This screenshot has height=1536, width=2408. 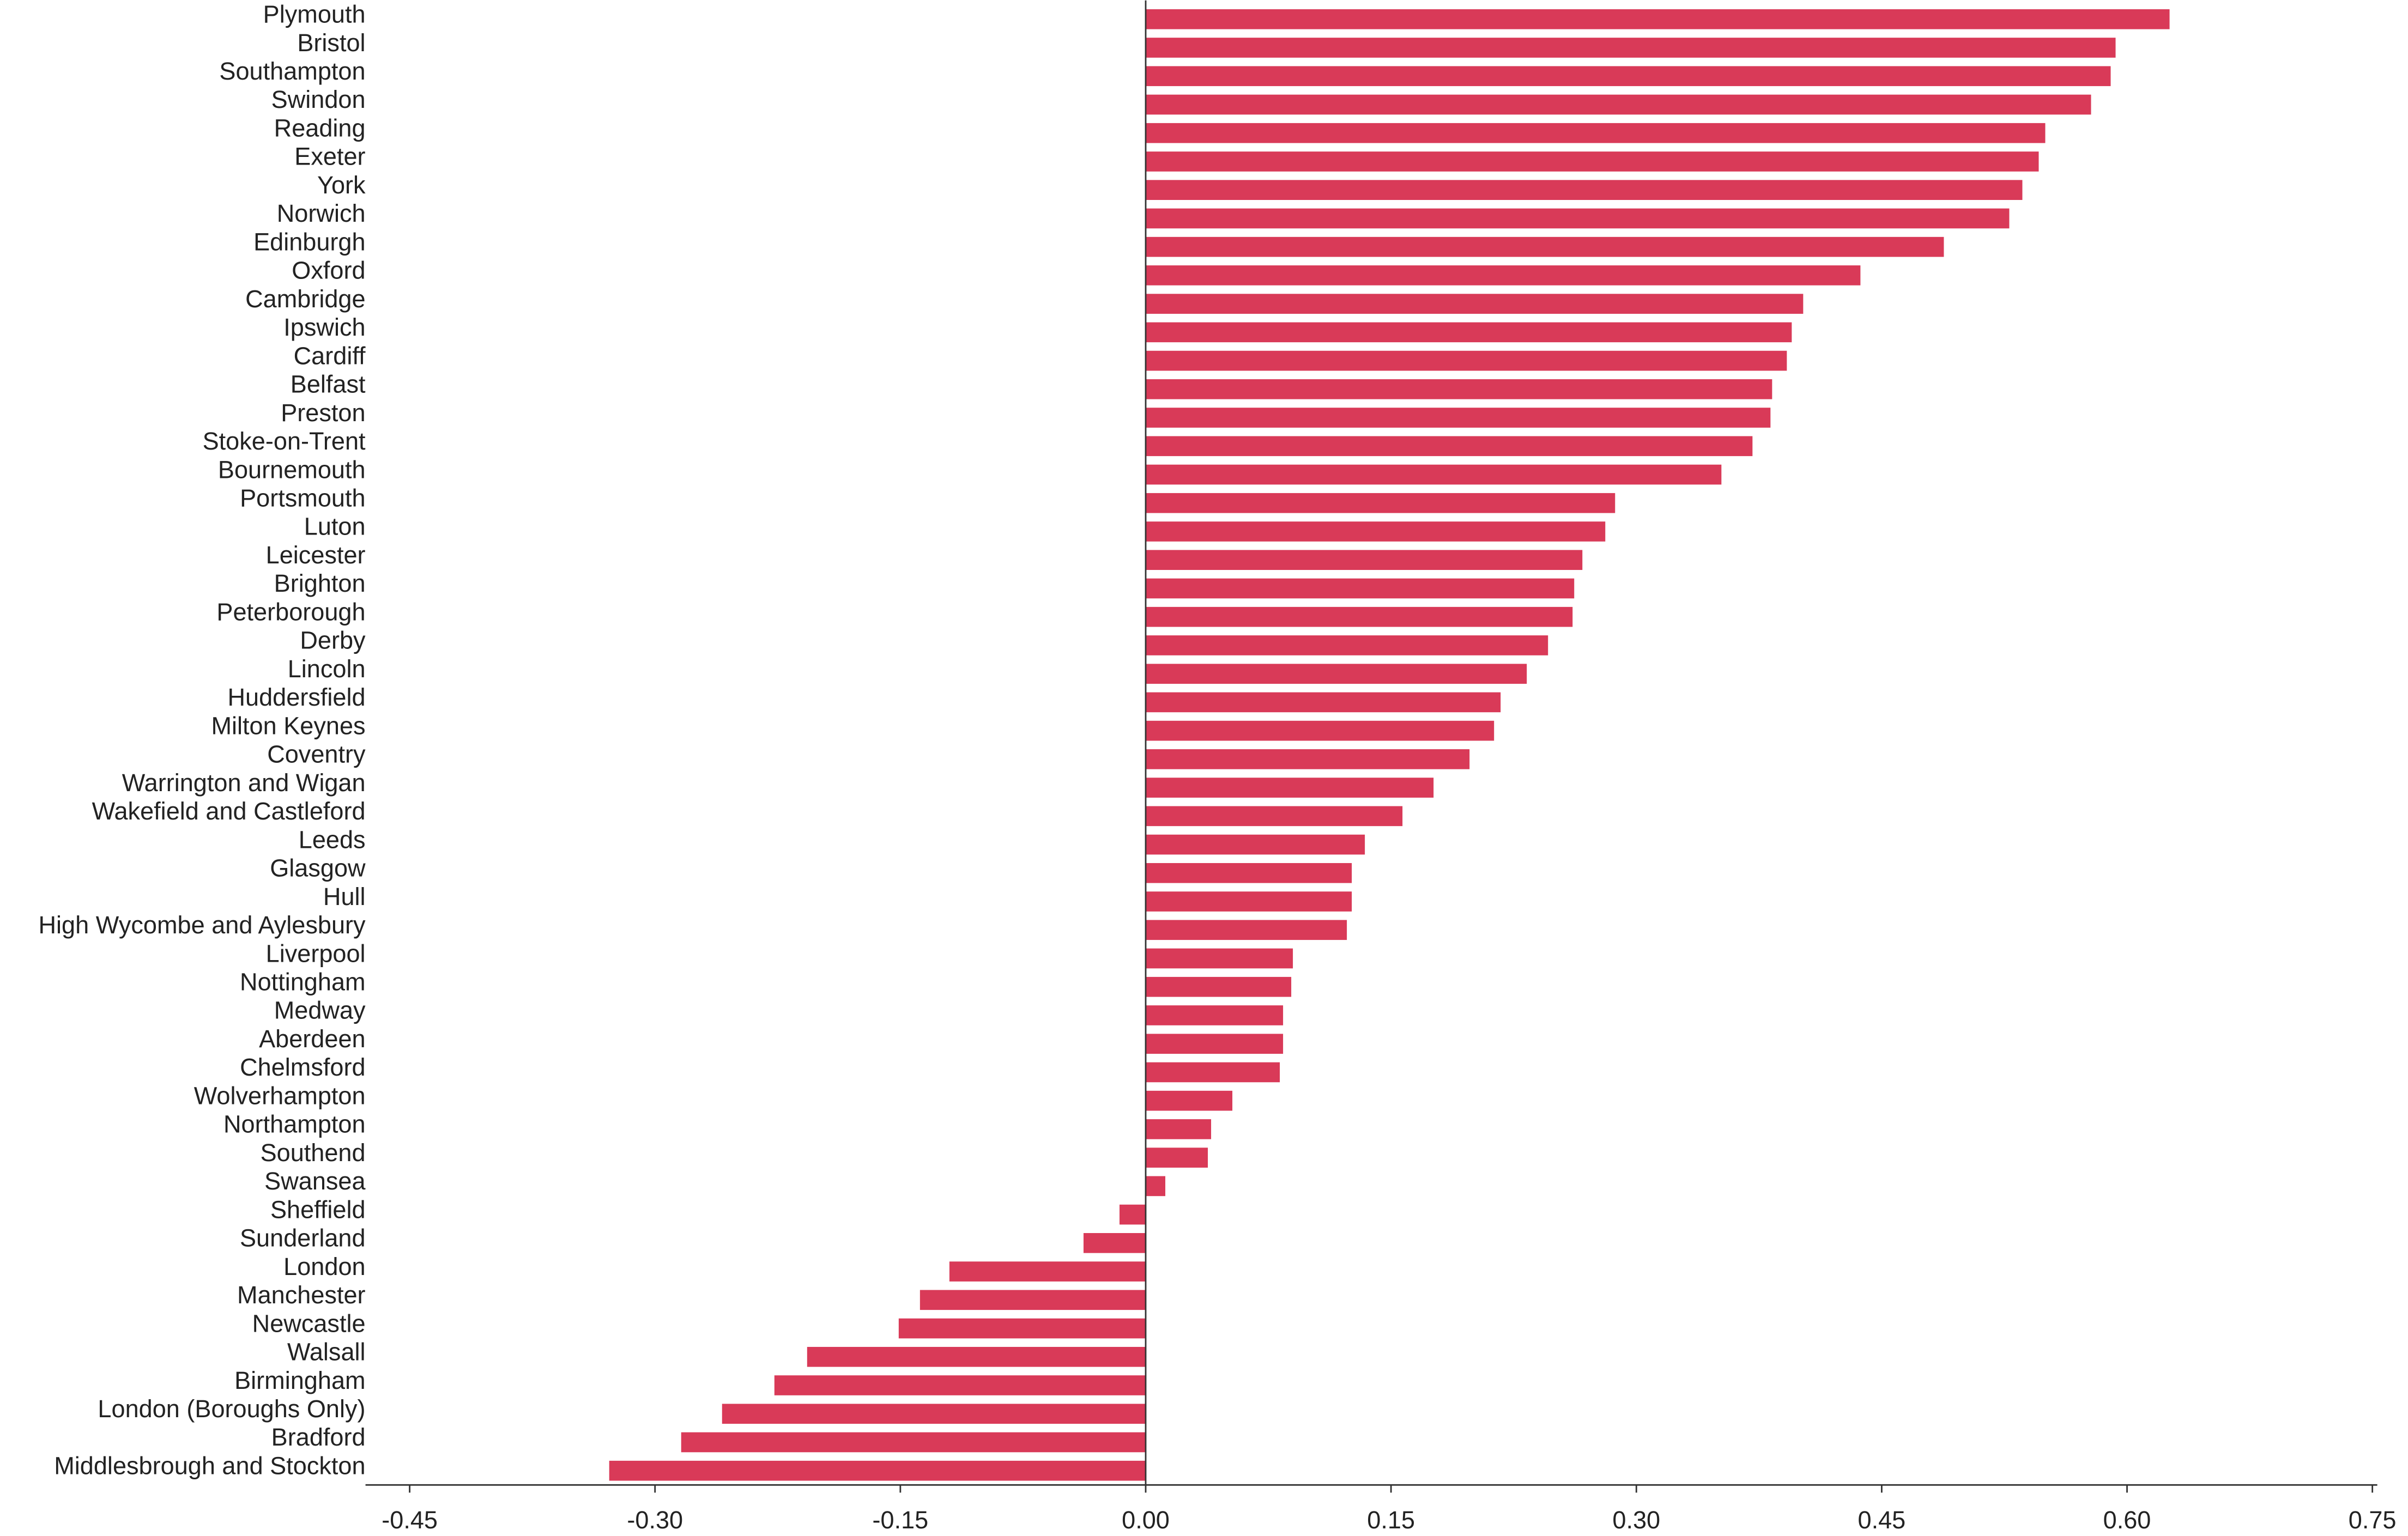 What do you see at coordinates (309, 1323) in the screenshot?
I see `y-tick-label: Newcastle` at bounding box center [309, 1323].